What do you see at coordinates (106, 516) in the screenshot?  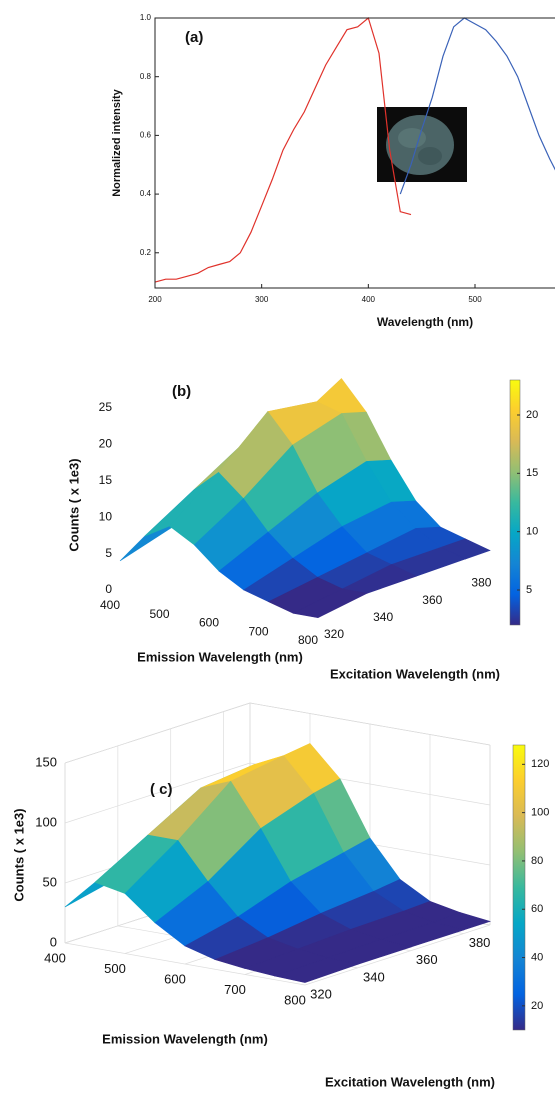 I see `z-tick-label: 10` at bounding box center [106, 516].